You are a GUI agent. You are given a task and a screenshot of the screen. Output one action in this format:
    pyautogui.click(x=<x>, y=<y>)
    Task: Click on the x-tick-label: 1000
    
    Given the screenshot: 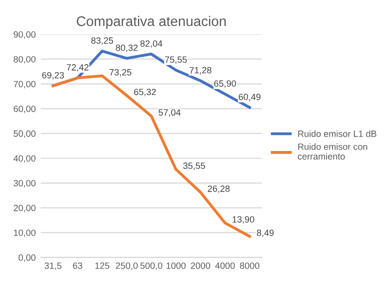 What is the action you would take?
    pyautogui.click(x=176, y=265)
    